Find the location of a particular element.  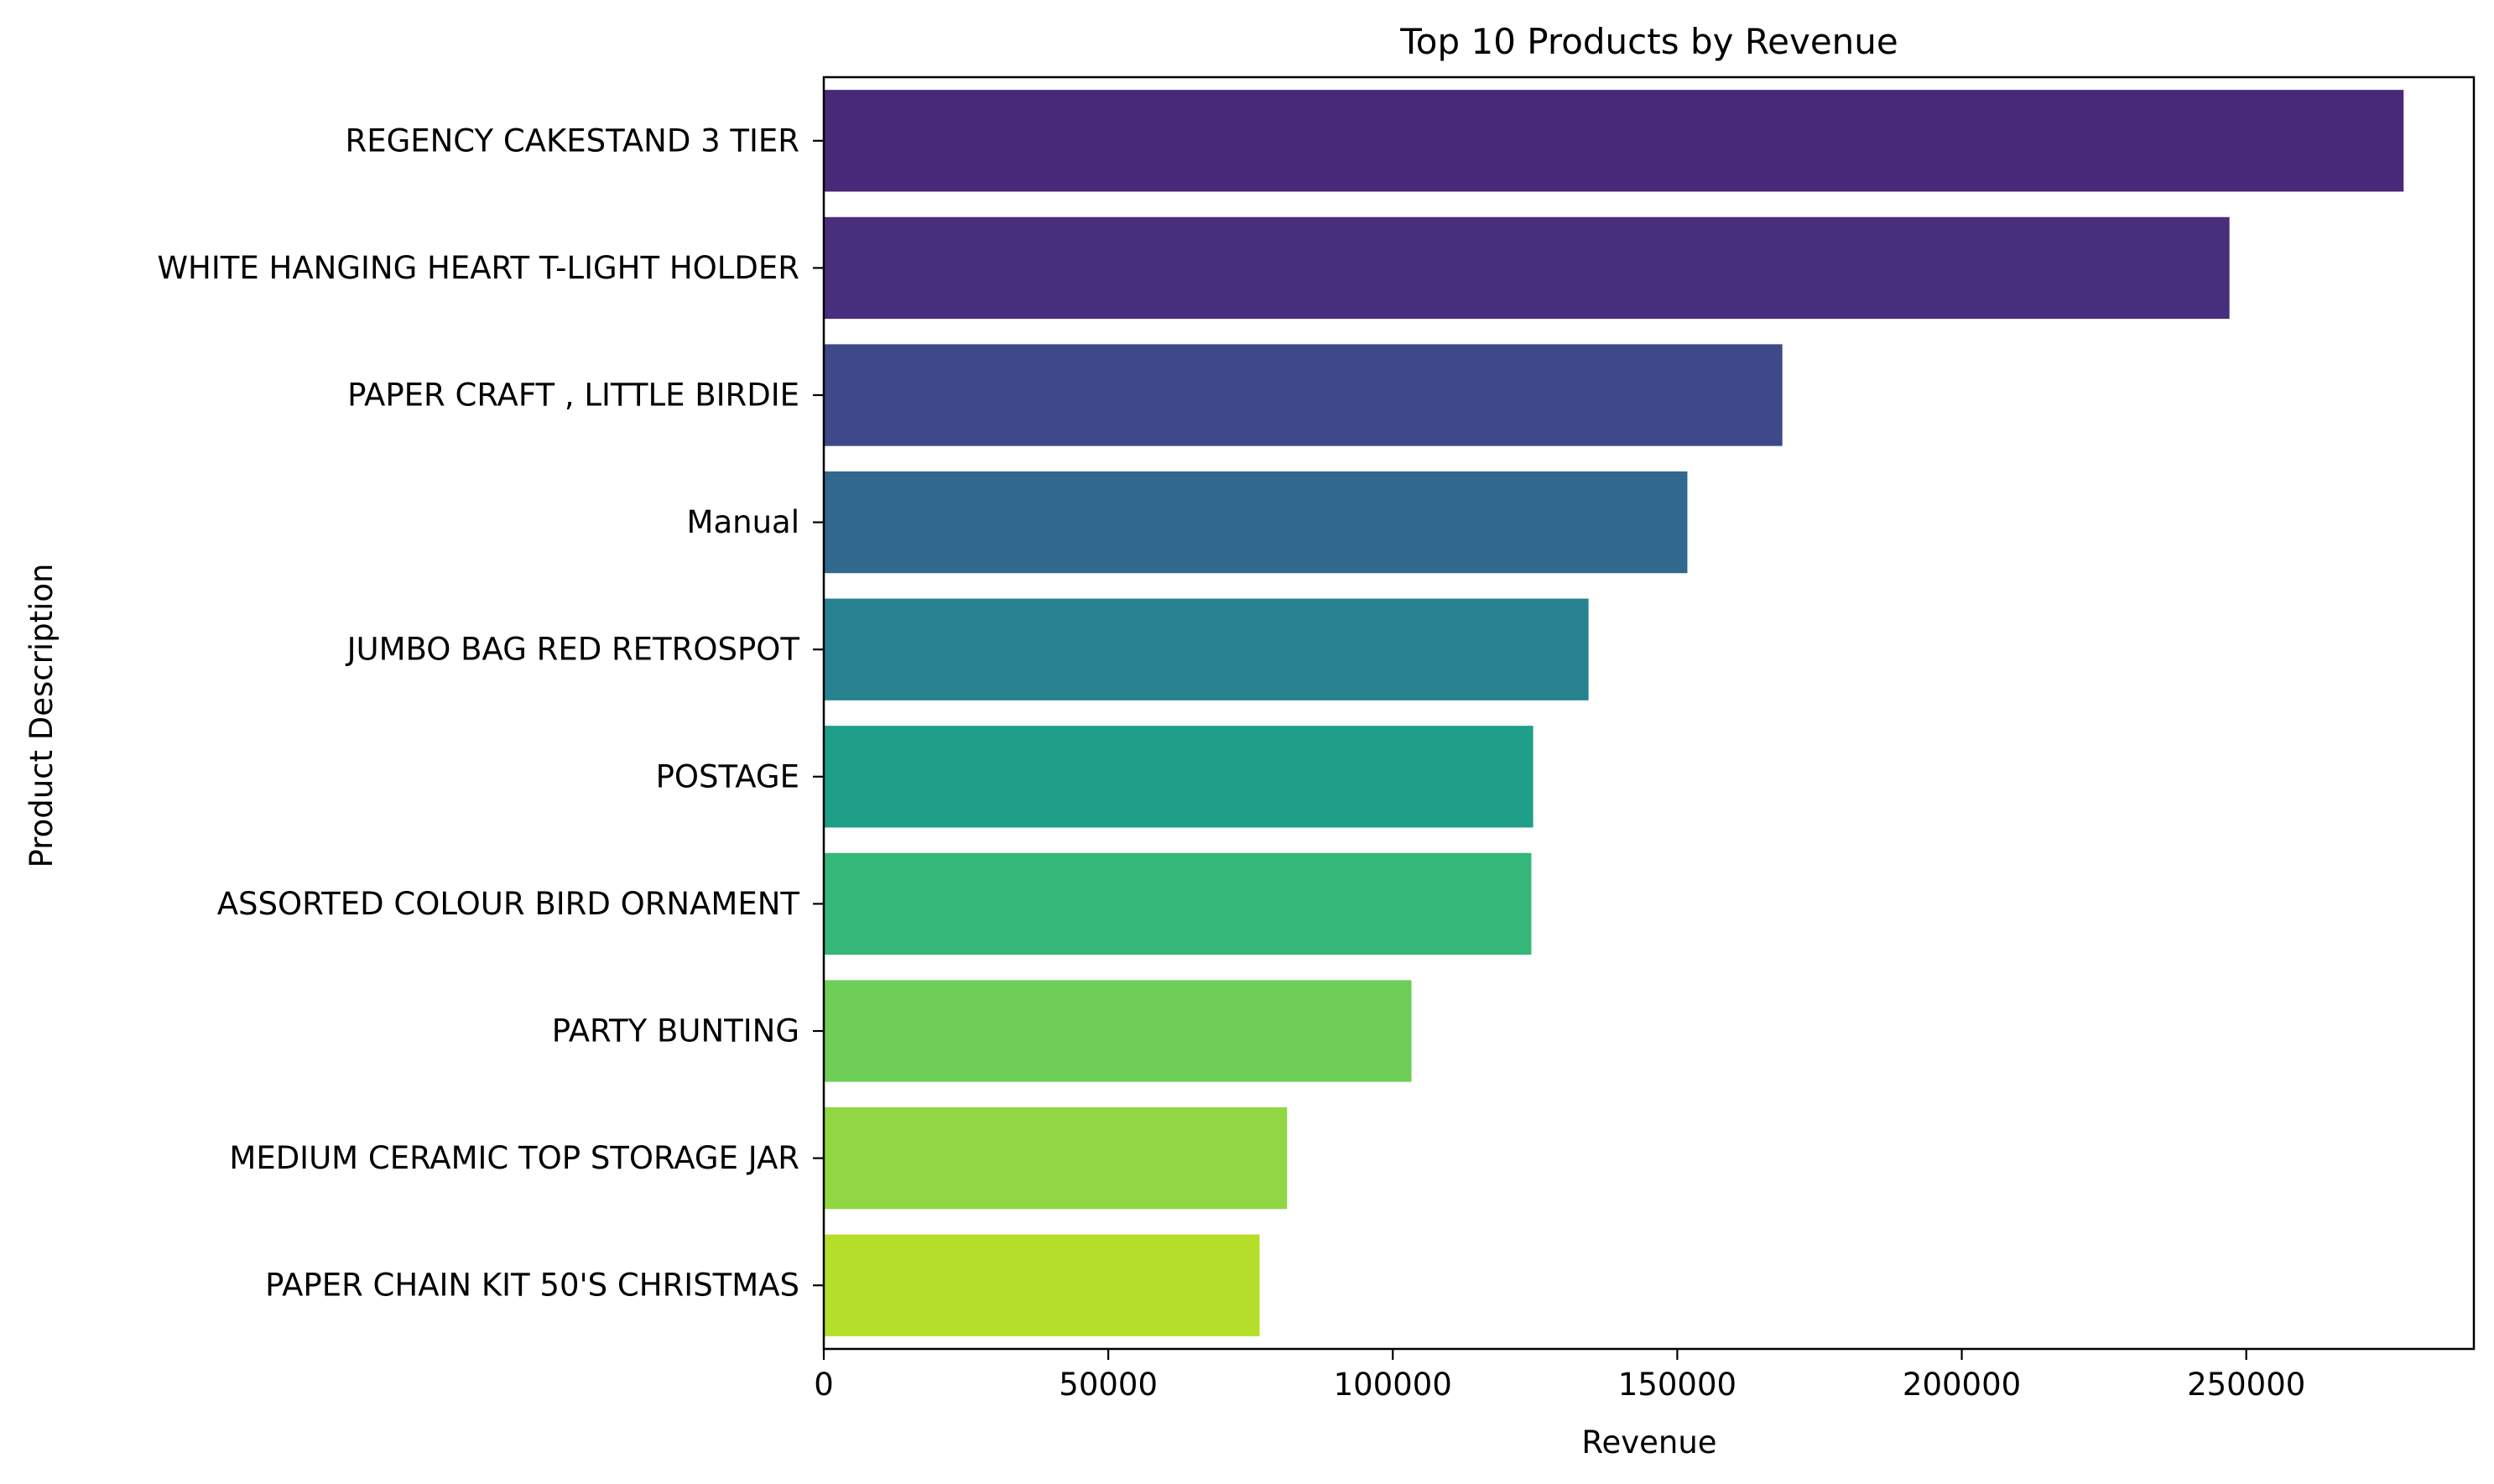

x-tick-label: 50000 is located at coordinates (1108, 1385).